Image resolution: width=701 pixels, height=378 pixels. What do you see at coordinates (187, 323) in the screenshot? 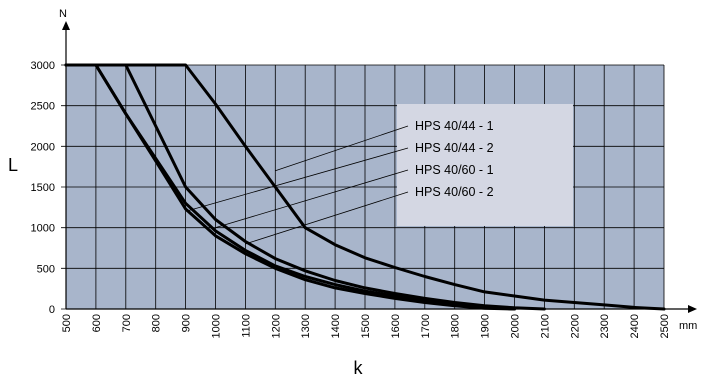
I see `x-tick-label: 900` at bounding box center [187, 323].